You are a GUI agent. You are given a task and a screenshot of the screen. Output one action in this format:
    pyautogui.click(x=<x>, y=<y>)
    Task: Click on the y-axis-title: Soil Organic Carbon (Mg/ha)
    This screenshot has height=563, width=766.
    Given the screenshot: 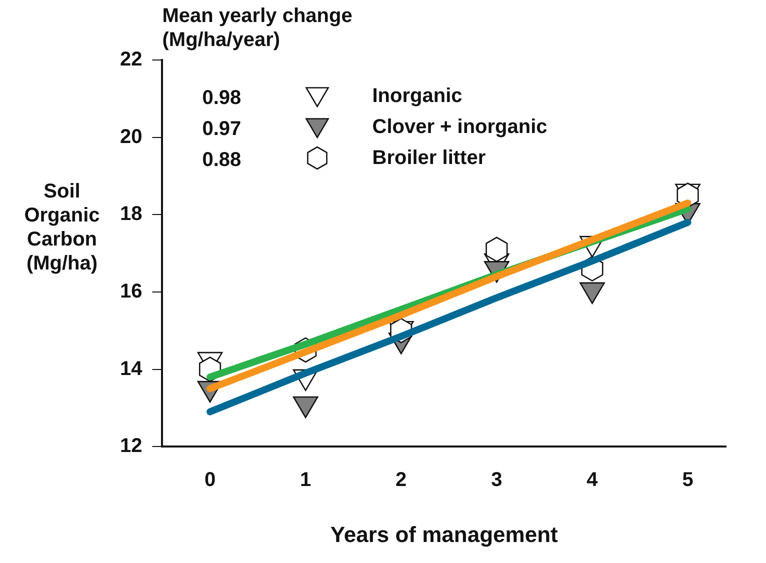 What is the action you would take?
    pyautogui.click(x=62, y=227)
    